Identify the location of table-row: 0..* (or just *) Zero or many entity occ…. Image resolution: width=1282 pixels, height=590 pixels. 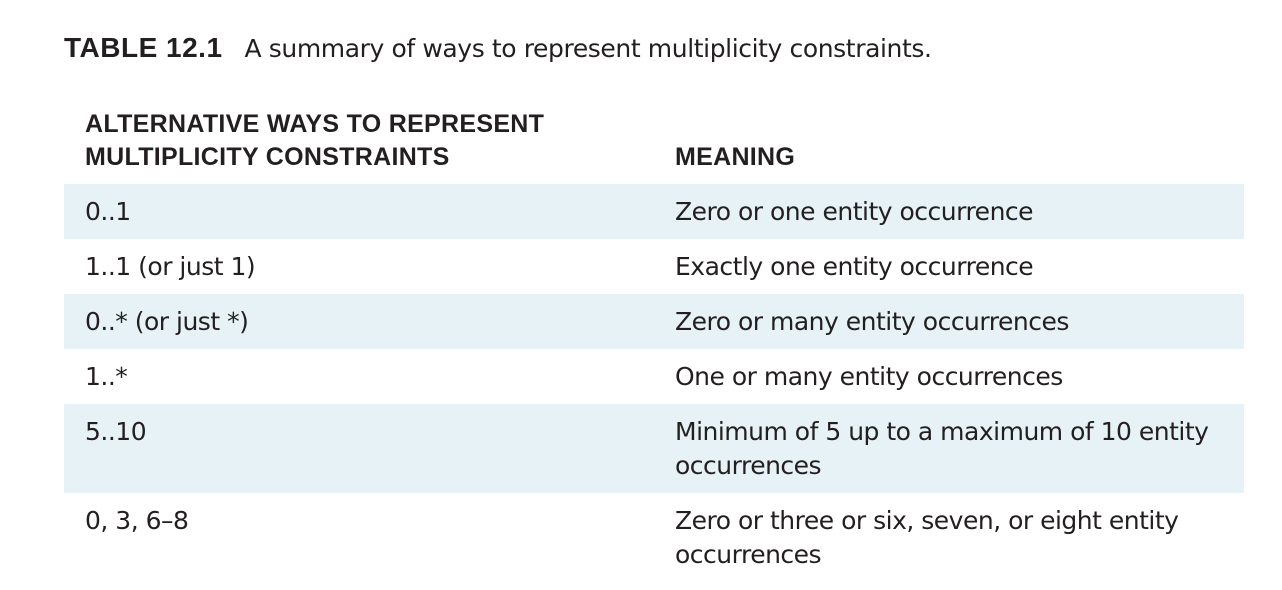
(654, 321).